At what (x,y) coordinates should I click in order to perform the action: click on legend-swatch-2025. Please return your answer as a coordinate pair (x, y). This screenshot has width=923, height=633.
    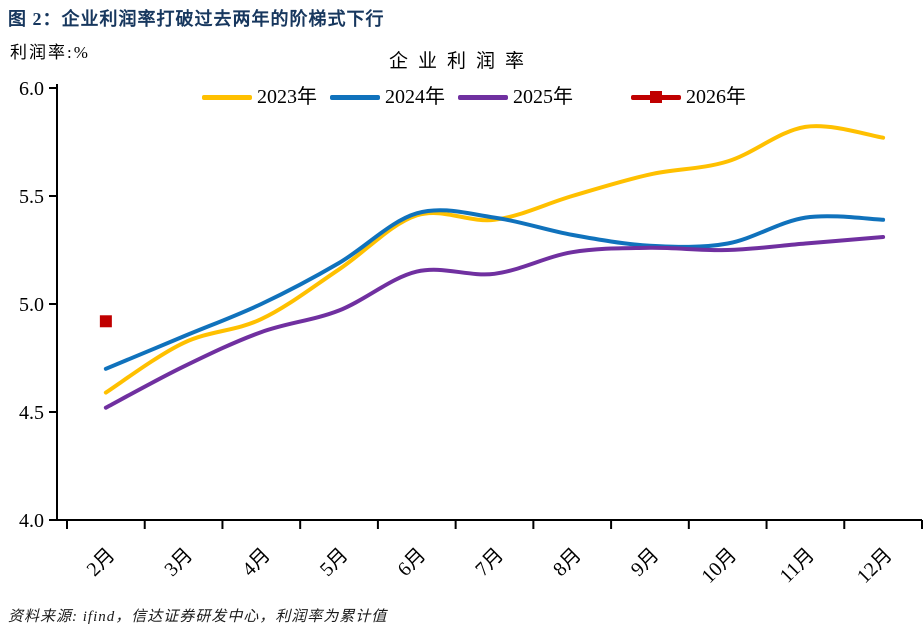
    Looking at the image, I should click on (483, 97).